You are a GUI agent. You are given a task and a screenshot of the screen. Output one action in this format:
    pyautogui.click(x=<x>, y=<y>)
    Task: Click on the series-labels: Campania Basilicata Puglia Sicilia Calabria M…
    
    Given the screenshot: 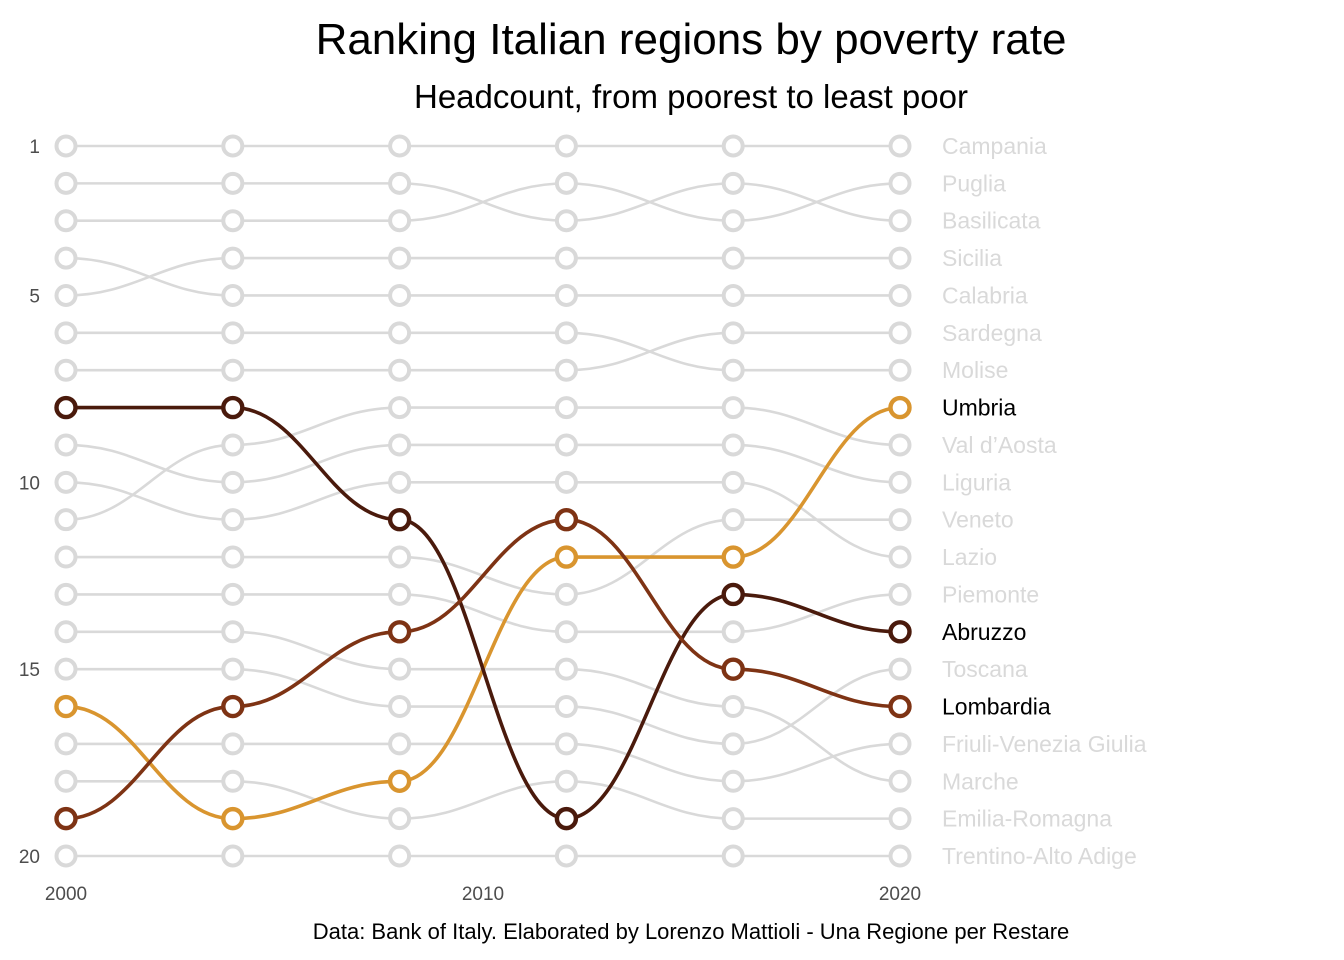 What is the action you would take?
    pyautogui.click(x=1044, y=501)
    